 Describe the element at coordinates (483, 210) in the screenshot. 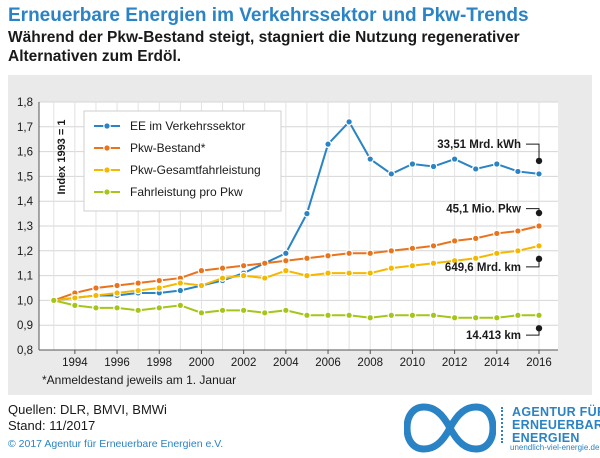

I see `annotation-label: 45,1 Mio. Pkw` at that location.